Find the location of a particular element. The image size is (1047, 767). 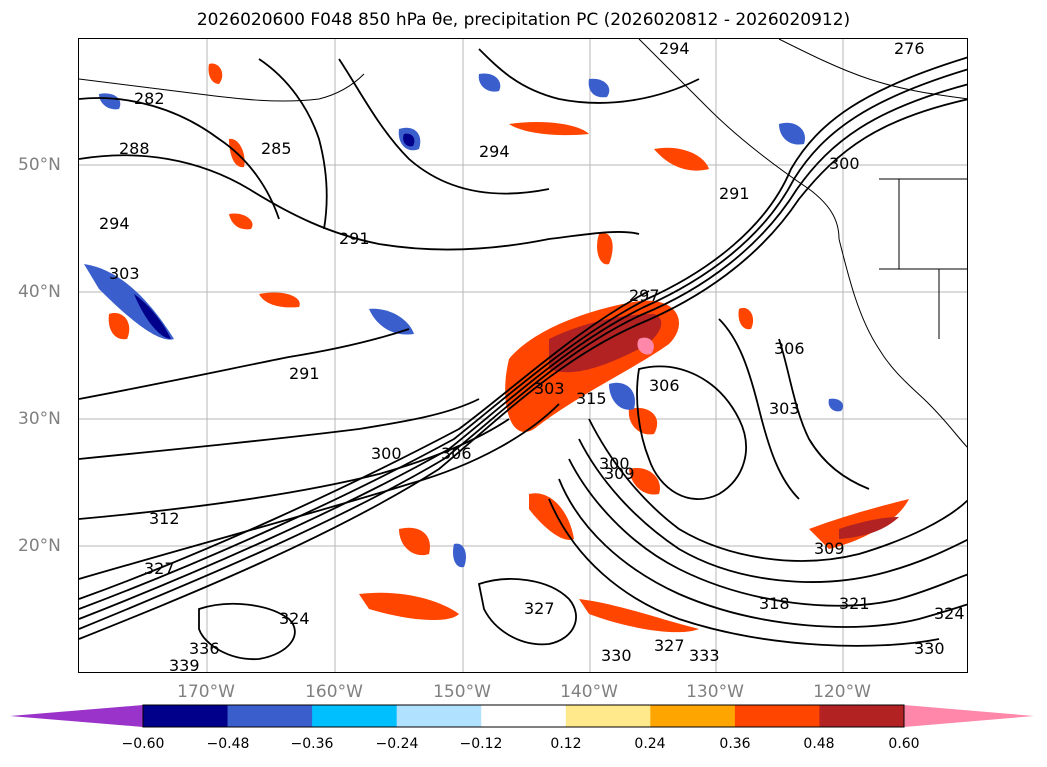

lat-label-30n: 30°N is located at coordinates (39, 419).